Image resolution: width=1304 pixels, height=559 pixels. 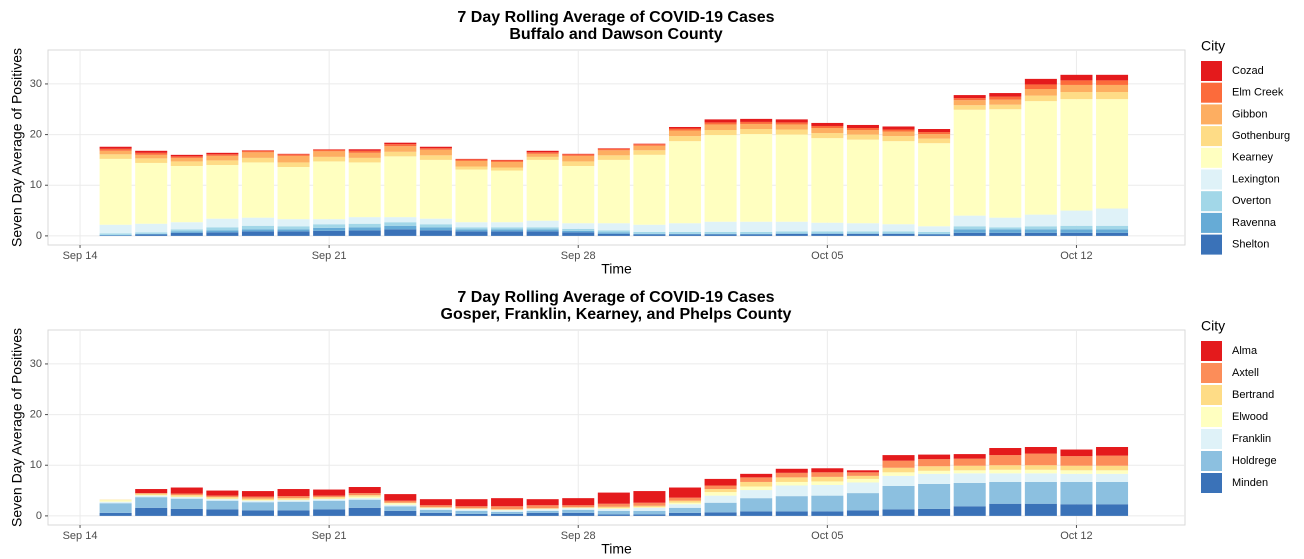 I want to click on y-tick-label: 30, so click(x=36, y=84).